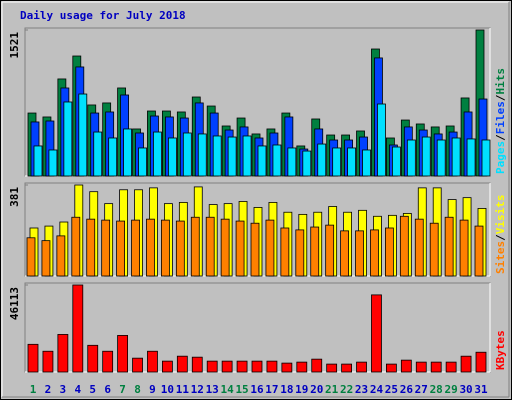  Describe the element at coordinates (241, 389) in the screenshot. I see `x-tick-label: 15` at that location.